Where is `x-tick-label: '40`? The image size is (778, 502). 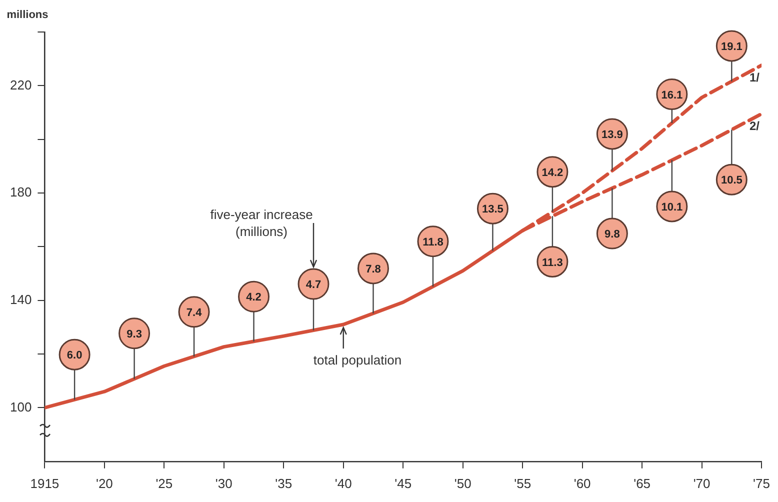 x-tick-label: '40 is located at coordinates (343, 483).